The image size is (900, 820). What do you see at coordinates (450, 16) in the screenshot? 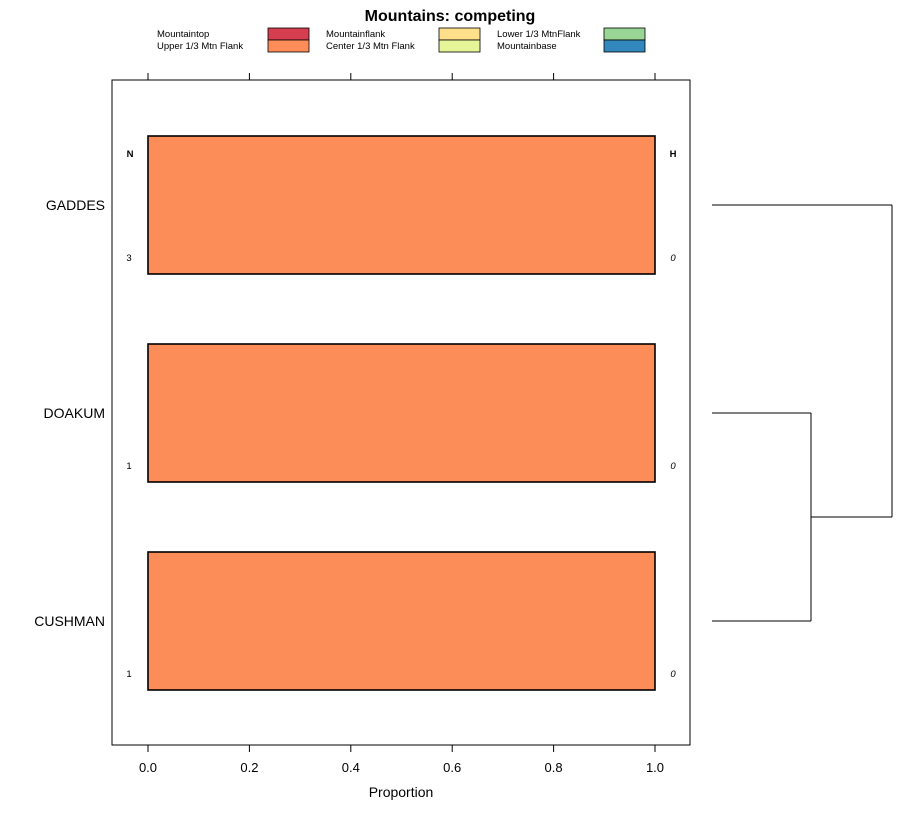
I see `chart-title: Mountains: competing` at bounding box center [450, 16].